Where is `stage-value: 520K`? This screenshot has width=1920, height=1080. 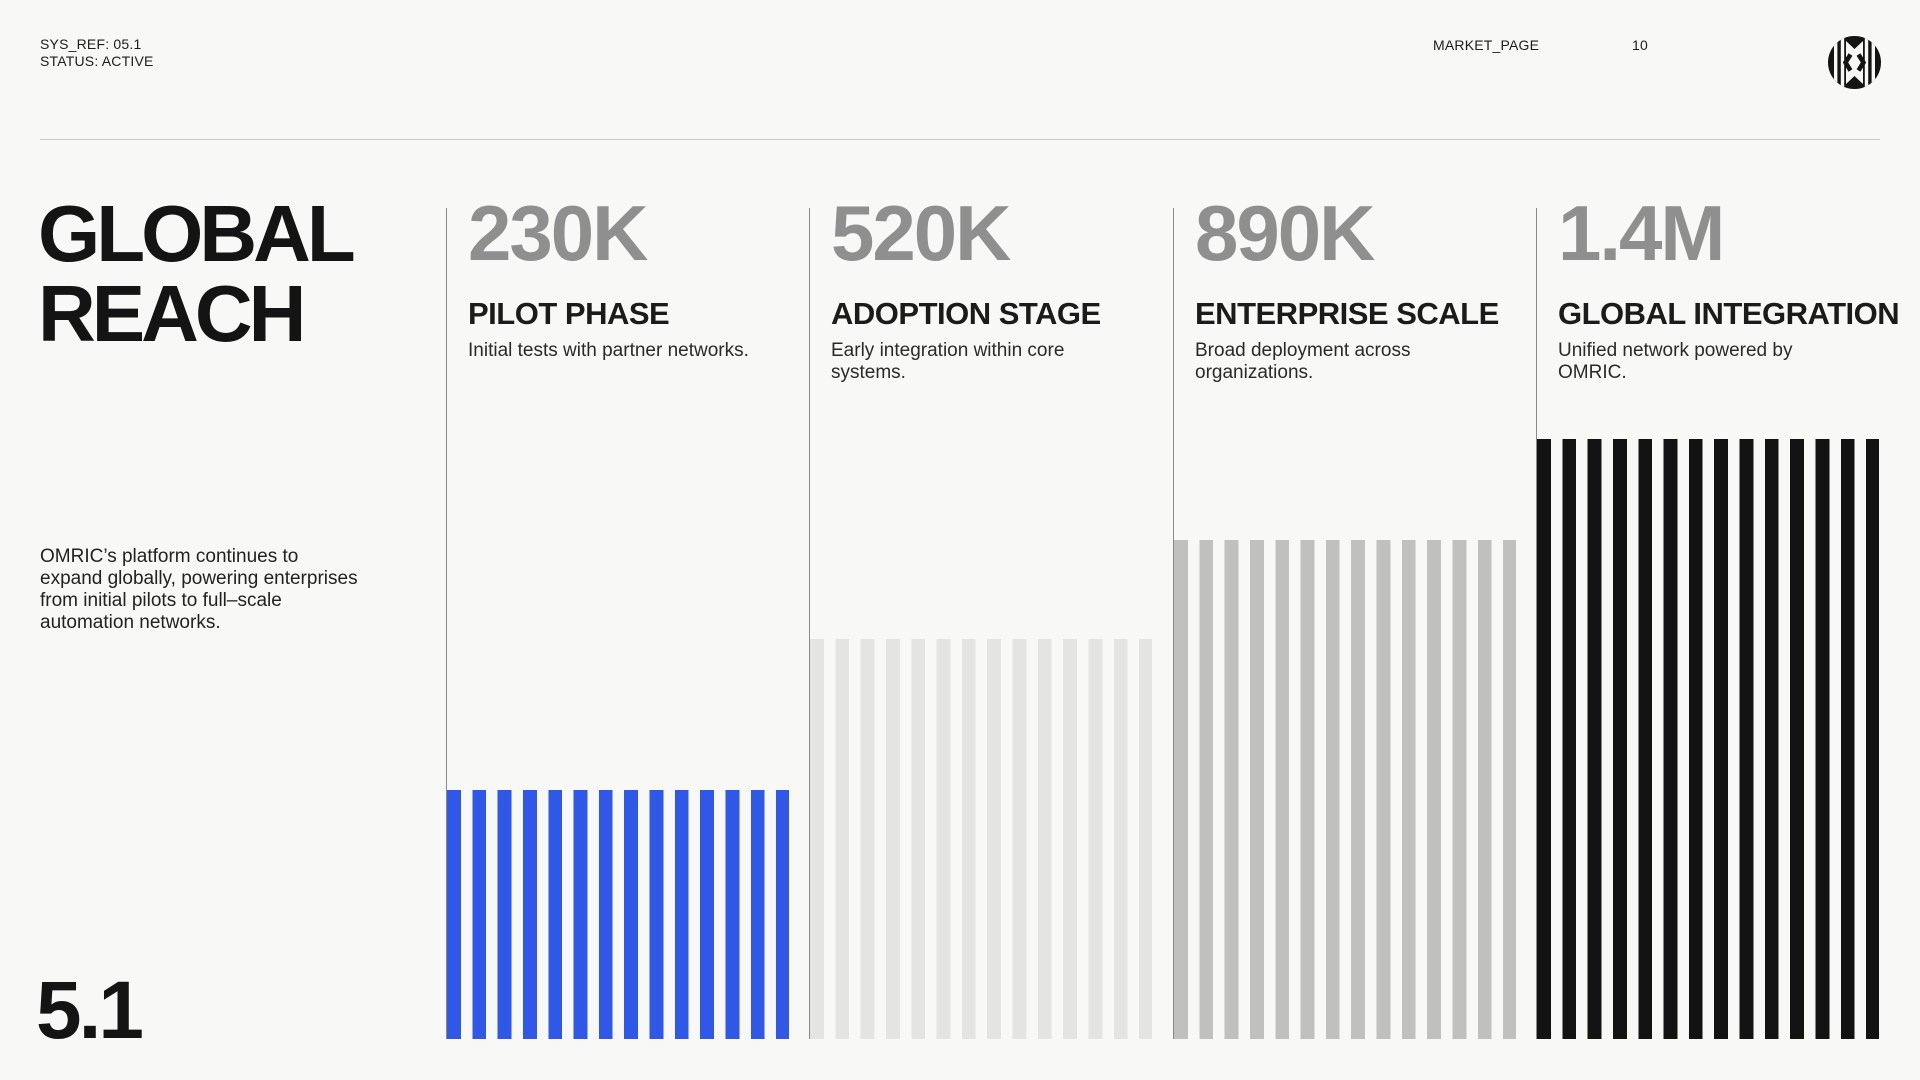 stage-value: 520K is located at coordinates (921, 233).